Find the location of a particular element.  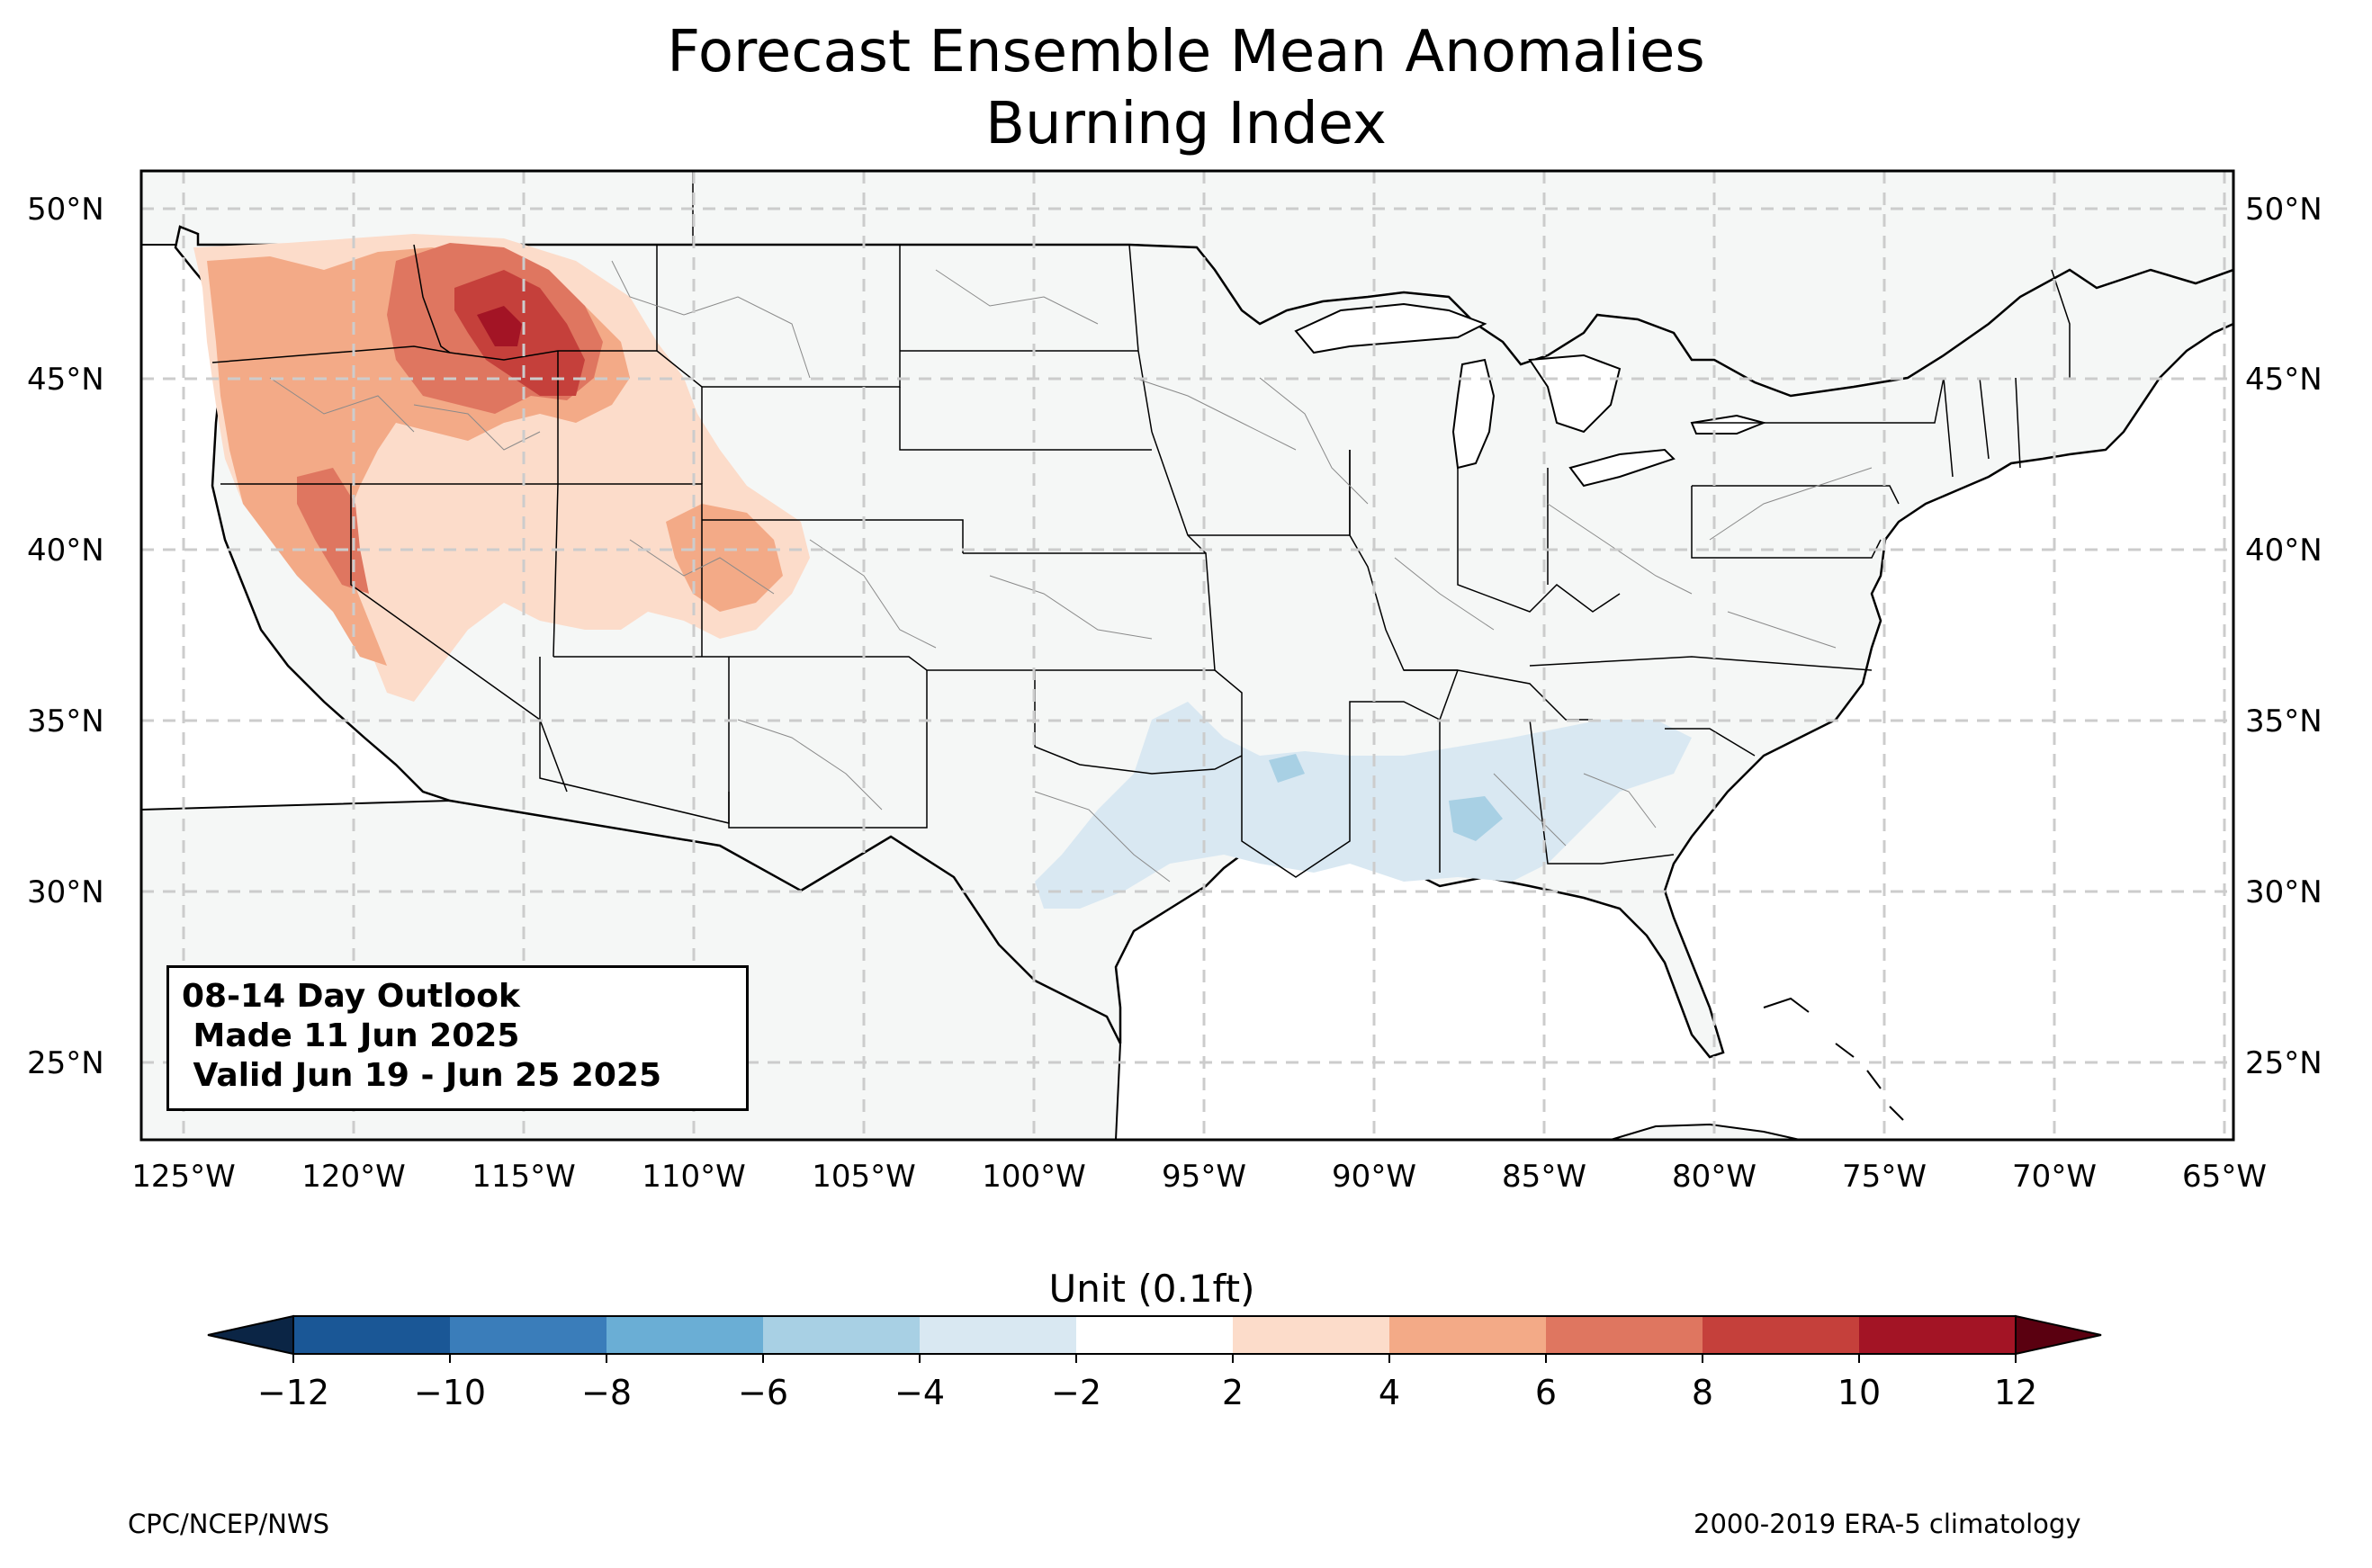

lat-label-left: 45°N is located at coordinates (65, 380).